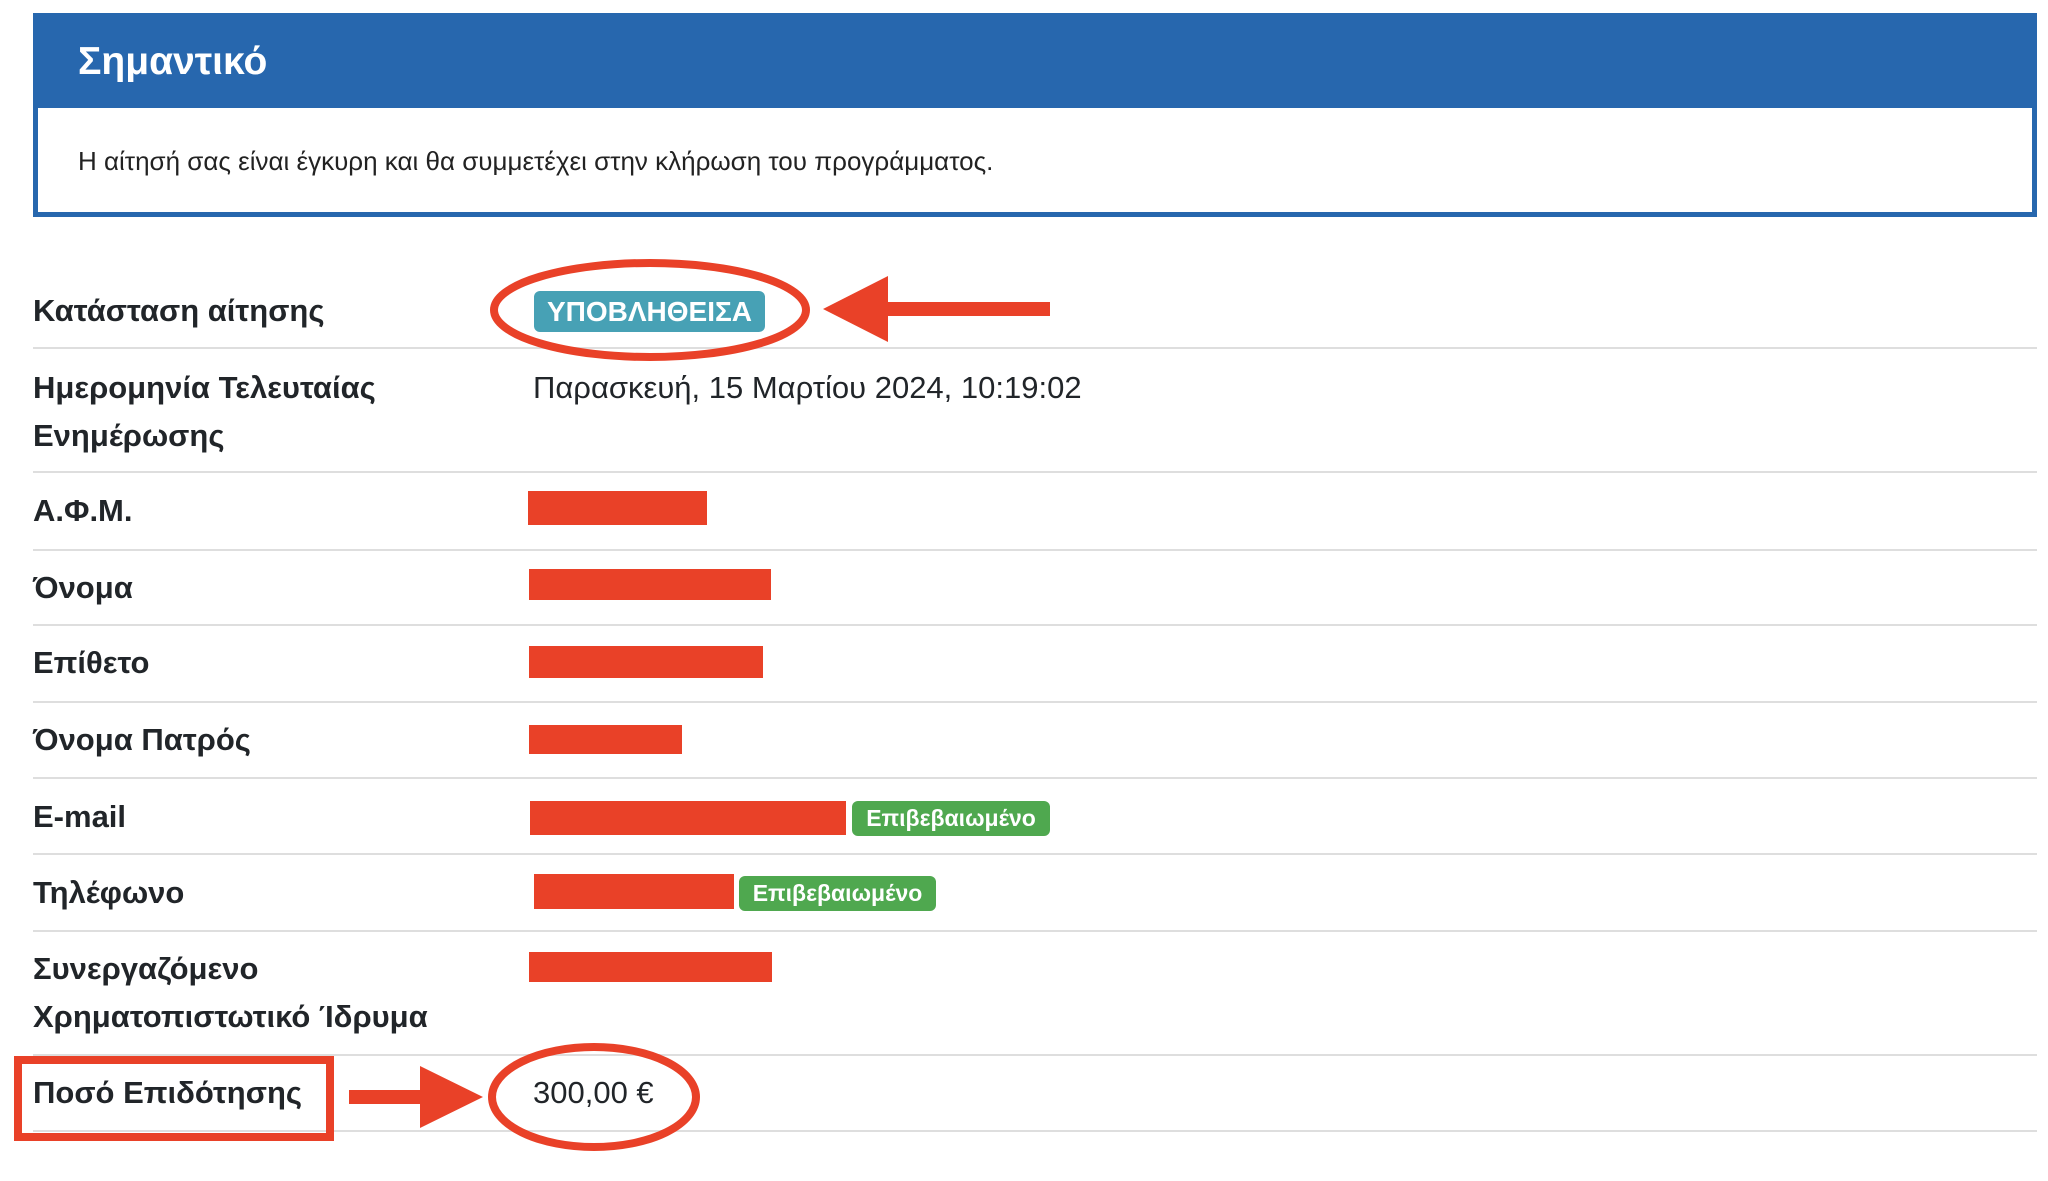 This screenshot has width=2048, height=1181. I want to click on status-label: Κατάσταση αίτησης, so click(179, 310).